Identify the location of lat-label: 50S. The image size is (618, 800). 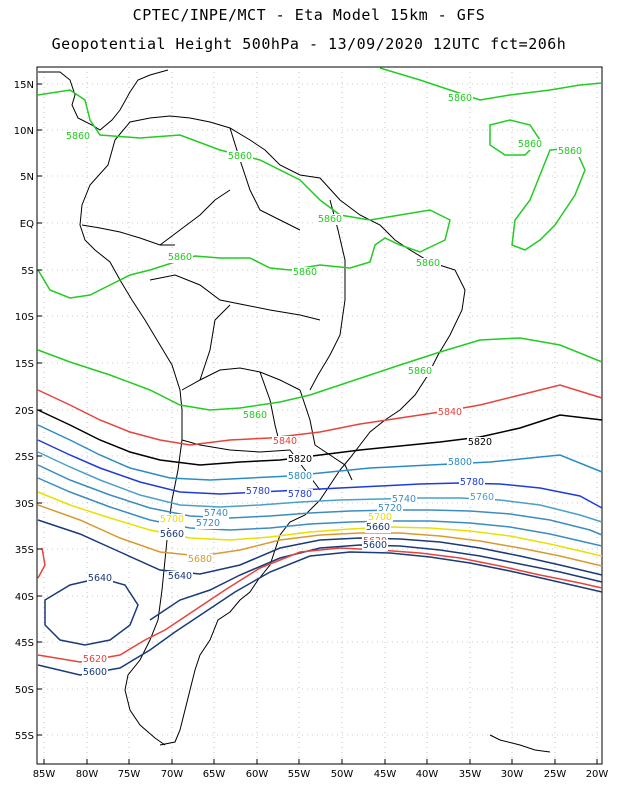
(24, 690).